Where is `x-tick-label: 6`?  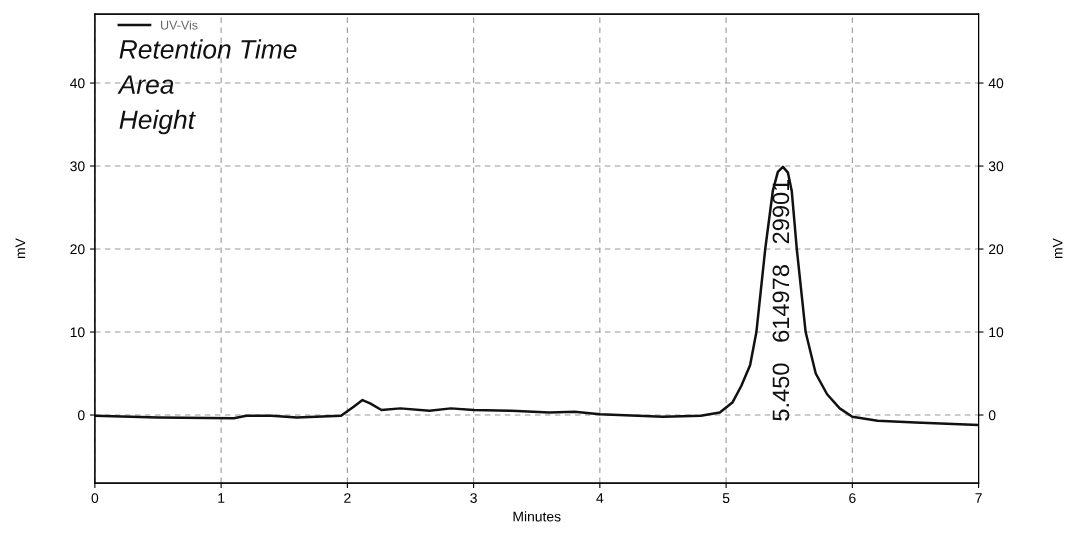 x-tick-label: 6 is located at coordinates (852, 498).